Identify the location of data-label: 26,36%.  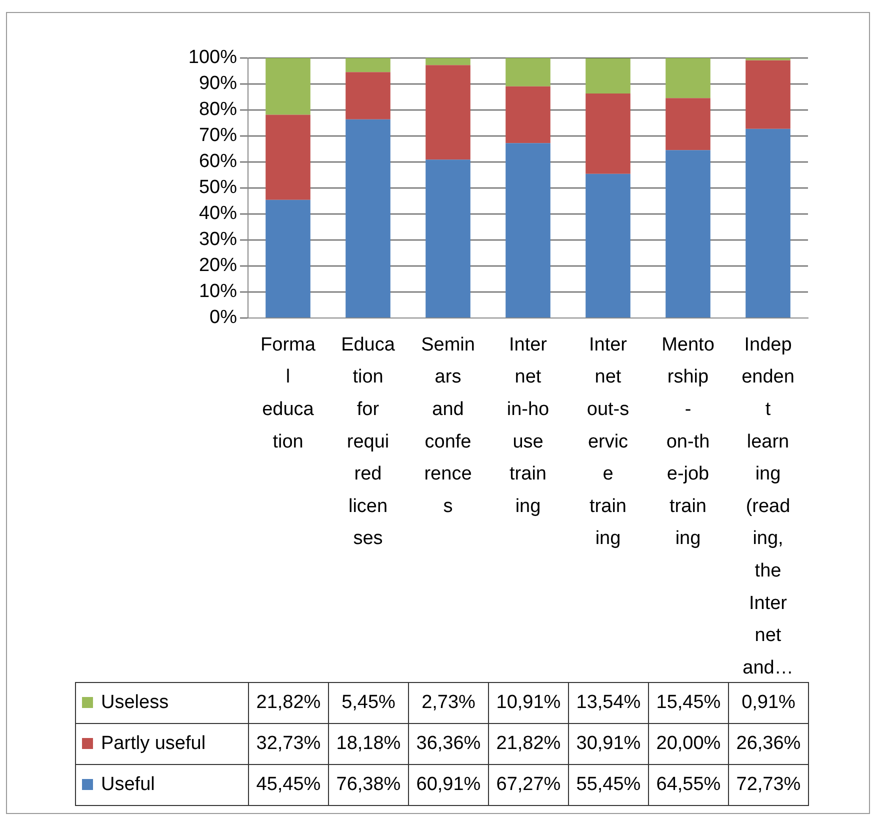
(768, 744).